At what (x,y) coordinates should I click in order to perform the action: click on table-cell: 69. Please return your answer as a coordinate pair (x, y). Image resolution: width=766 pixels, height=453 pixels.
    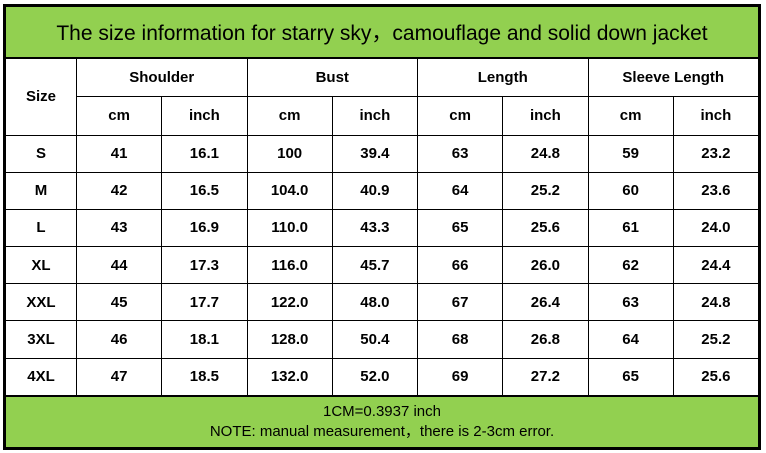
    Looking at the image, I should click on (460, 377).